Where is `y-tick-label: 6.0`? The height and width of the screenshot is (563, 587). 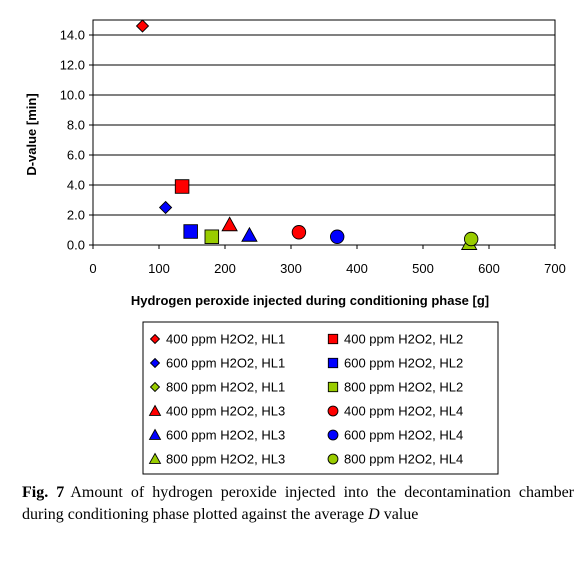
y-tick-label: 6.0 is located at coordinates (76, 155).